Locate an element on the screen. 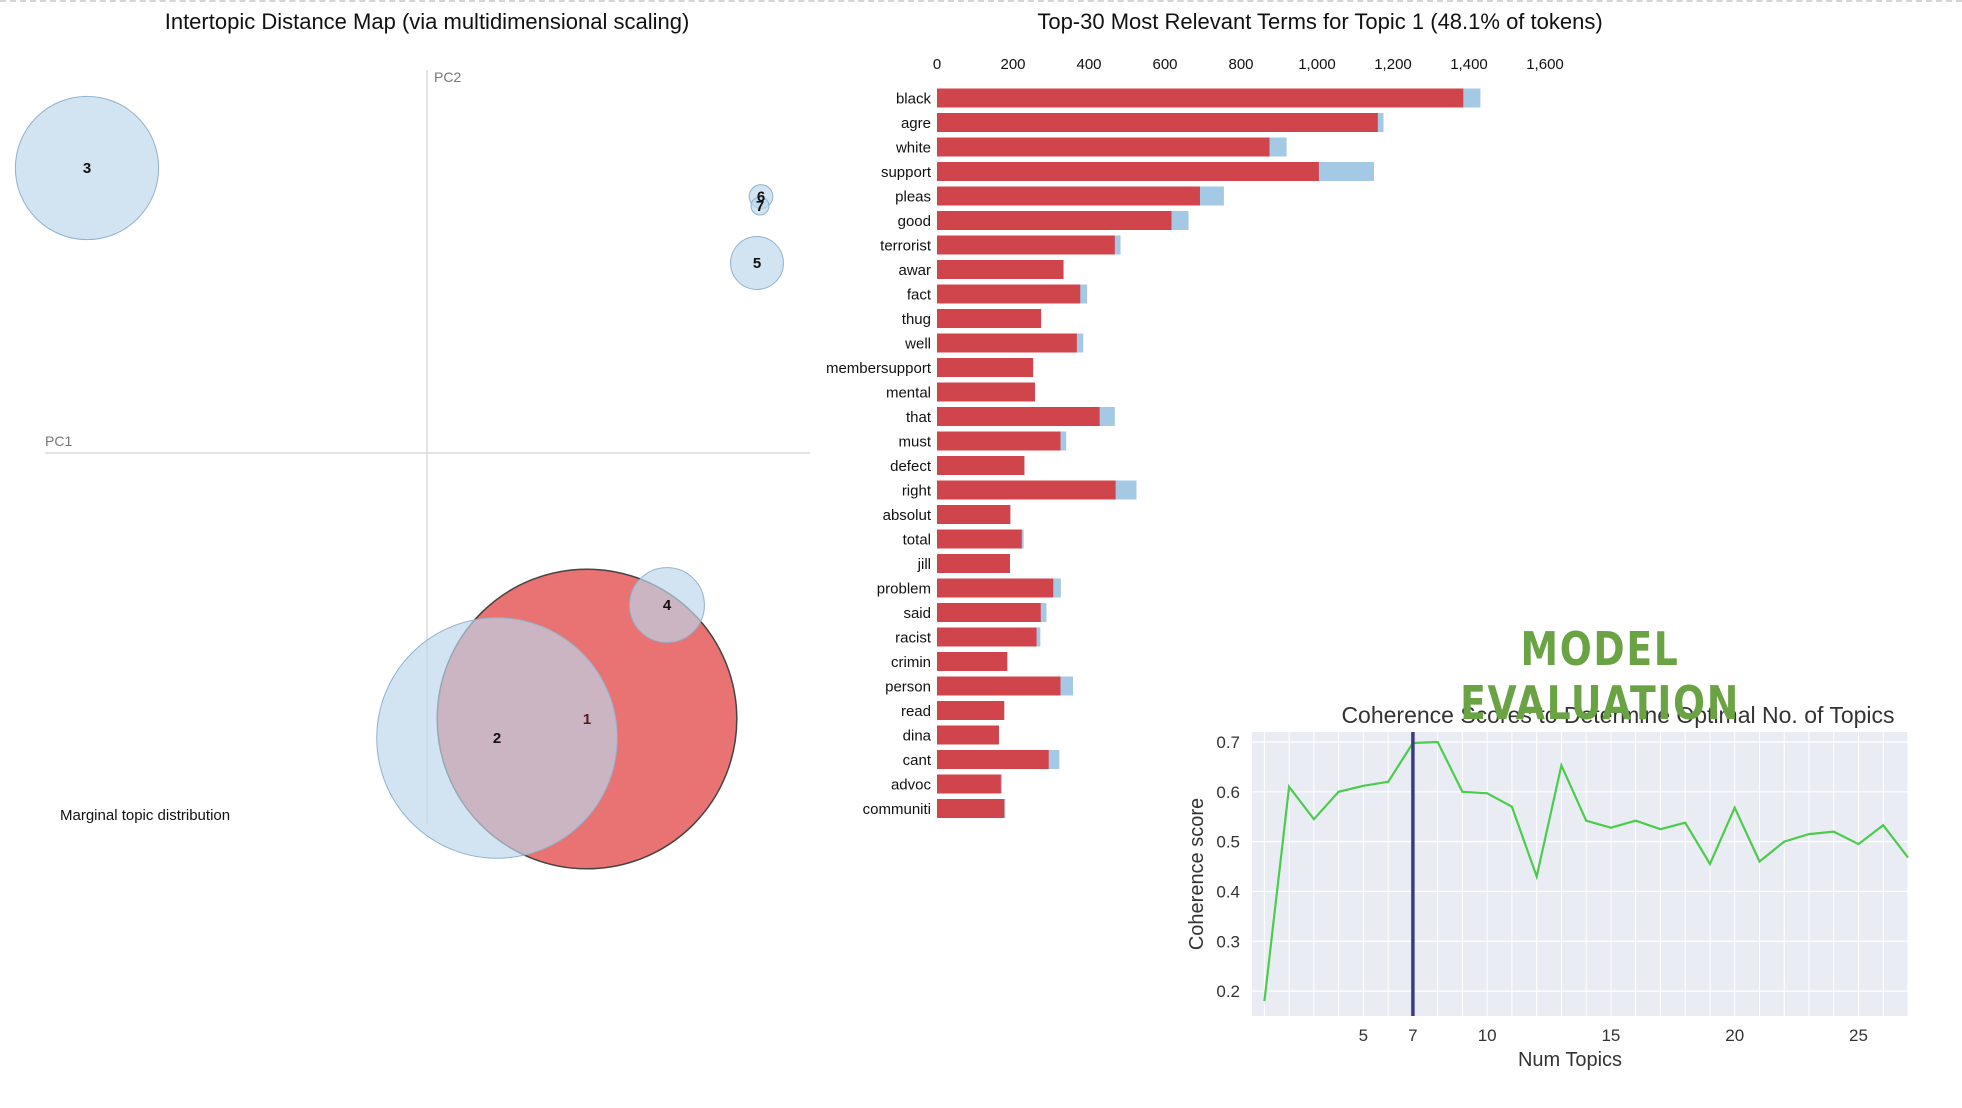 The width and height of the screenshot is (1962, 1108). topic-bar-communiti is located at coordinates (971, 808).